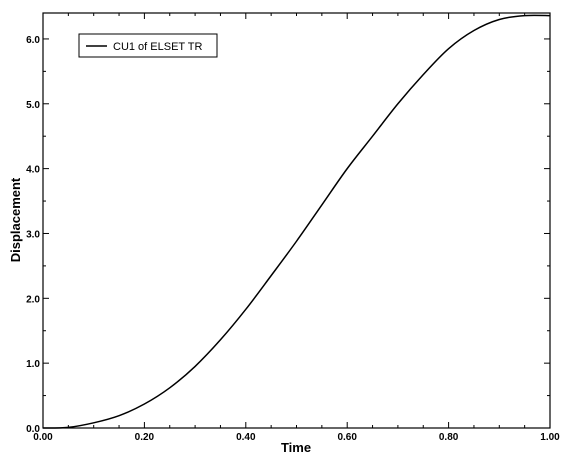 The width and height of the screenshot is (573, 461). I want to click on x-tick-label: 0.80, so click(449, 437).